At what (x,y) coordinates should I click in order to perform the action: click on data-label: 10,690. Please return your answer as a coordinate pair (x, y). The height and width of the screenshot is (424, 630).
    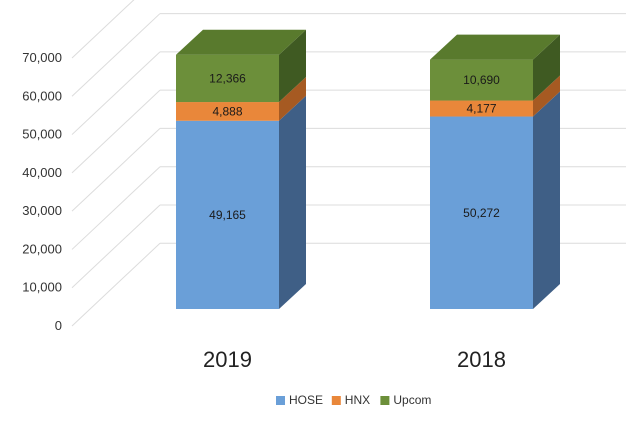
    Looking at the image, I should click on (481, 80).